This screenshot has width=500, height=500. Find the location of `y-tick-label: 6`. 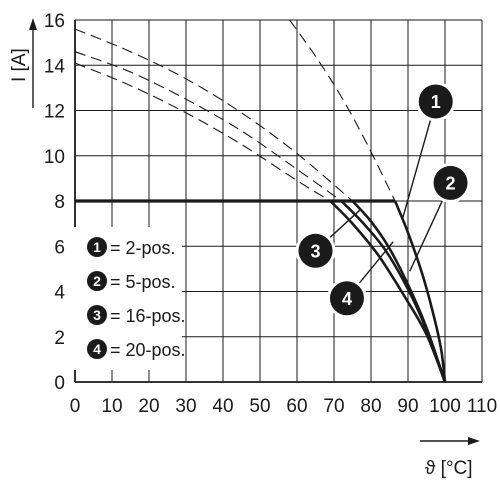

y-tick-label: 6 is located at coordinates (59, 247).